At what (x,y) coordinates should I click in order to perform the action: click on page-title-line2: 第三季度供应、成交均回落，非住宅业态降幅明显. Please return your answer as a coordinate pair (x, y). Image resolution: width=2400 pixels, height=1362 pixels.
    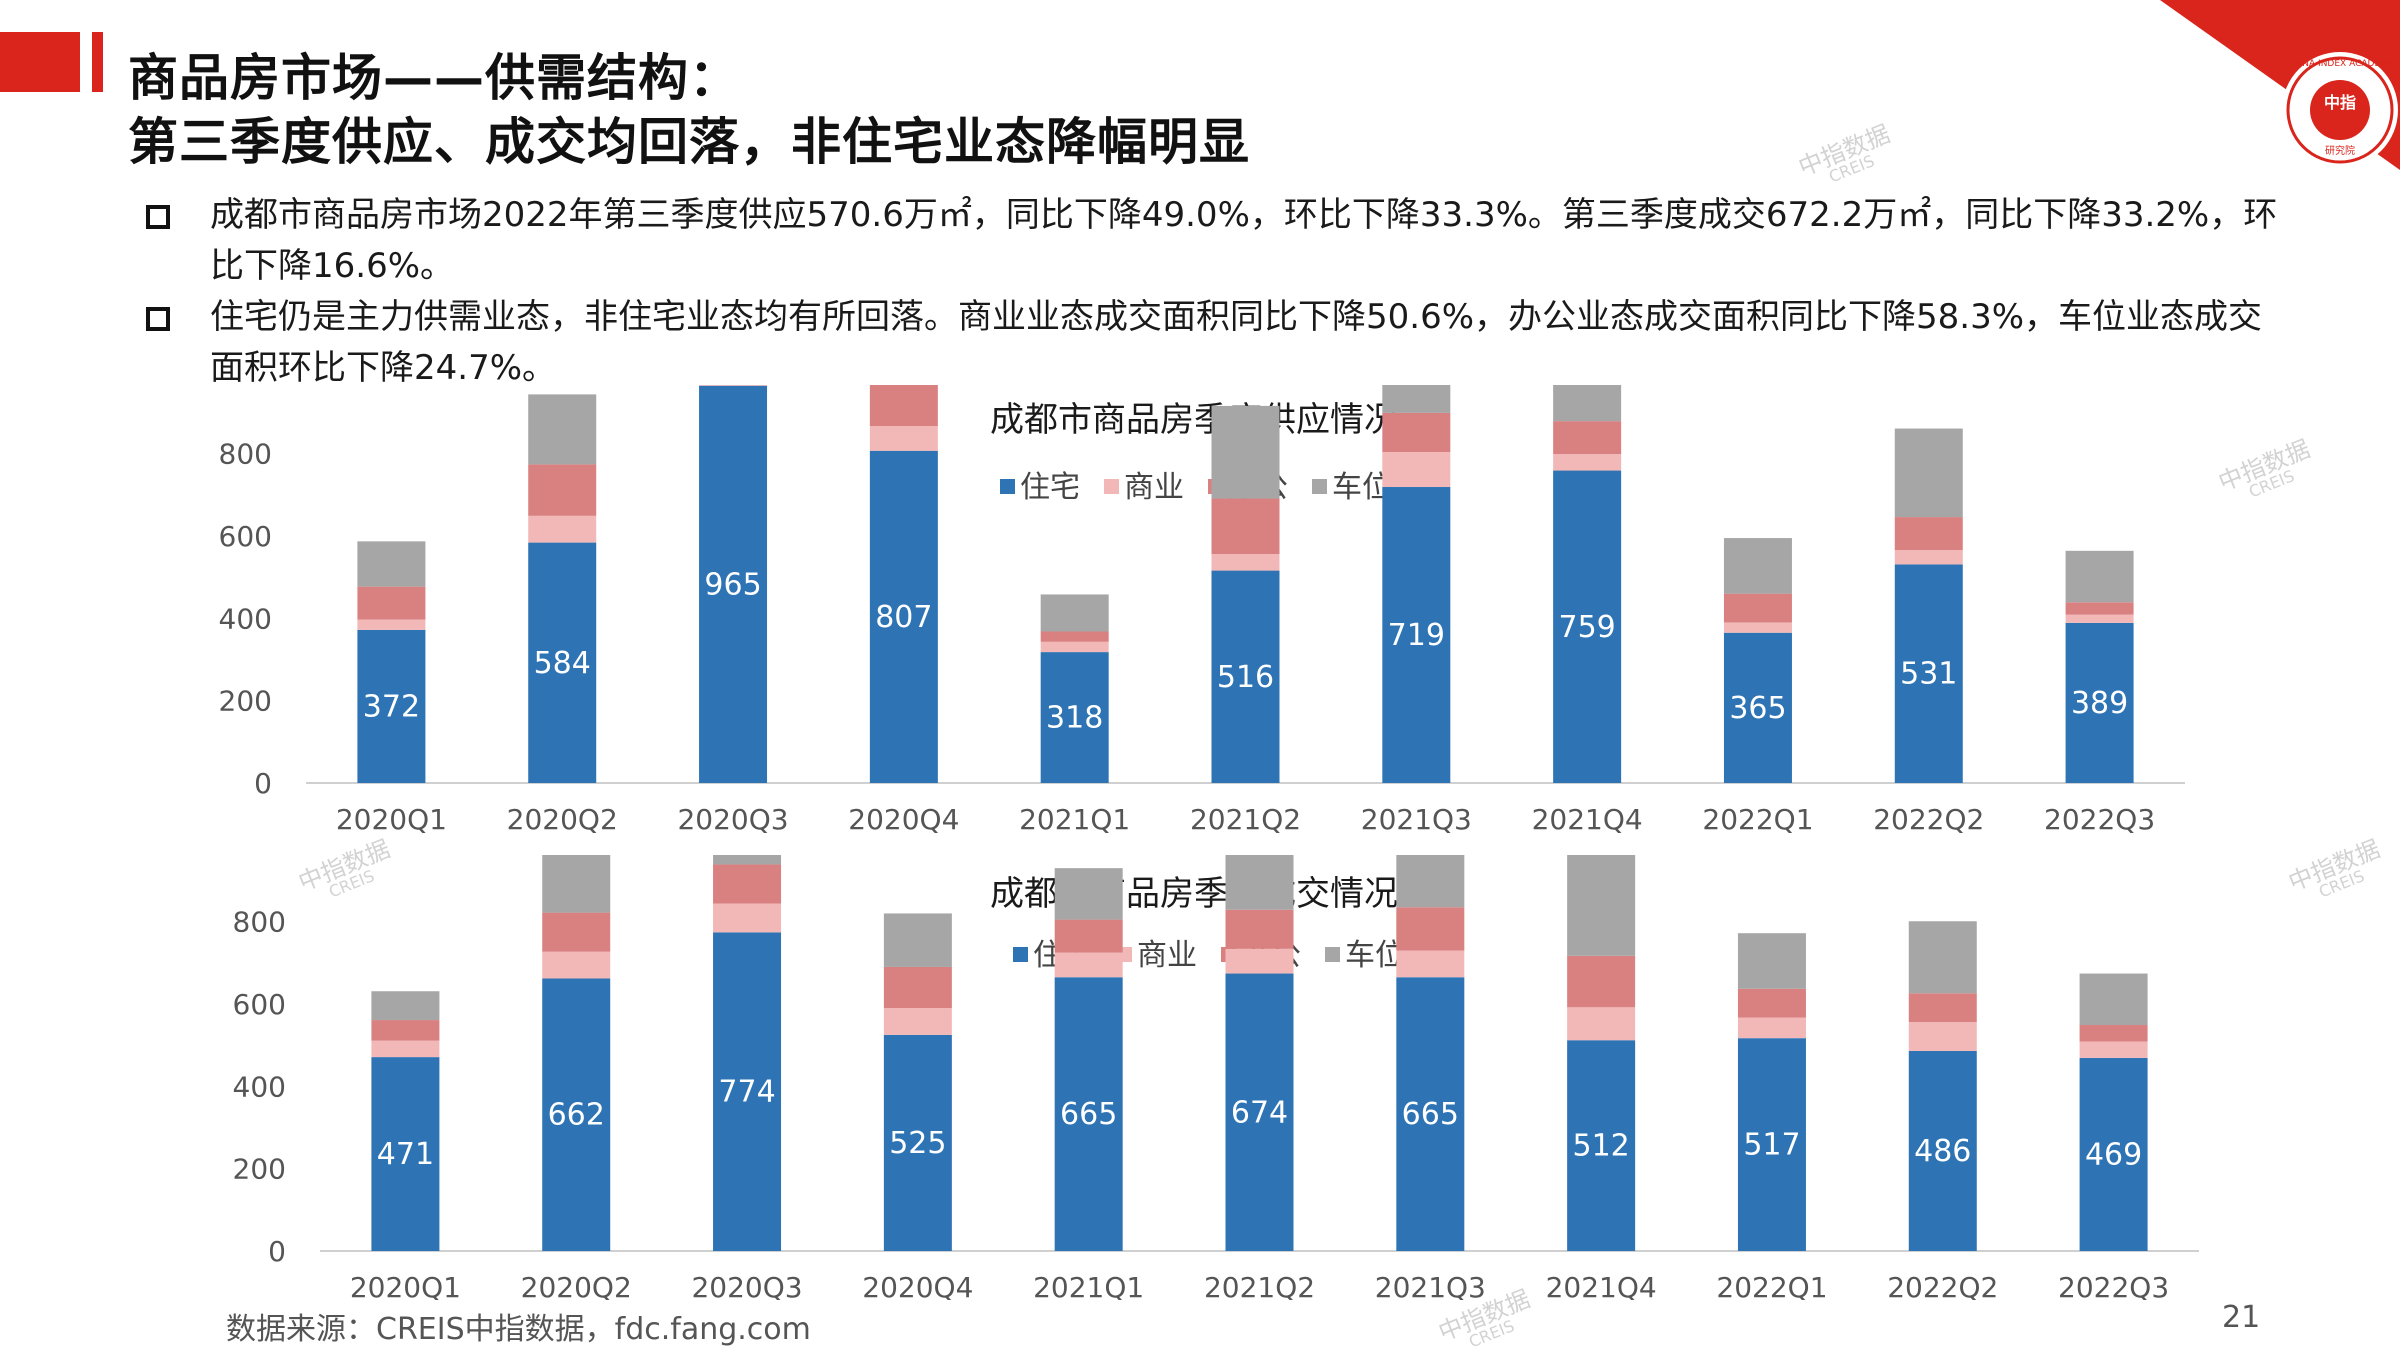
    Looking at the image, I should click on (689, 142).